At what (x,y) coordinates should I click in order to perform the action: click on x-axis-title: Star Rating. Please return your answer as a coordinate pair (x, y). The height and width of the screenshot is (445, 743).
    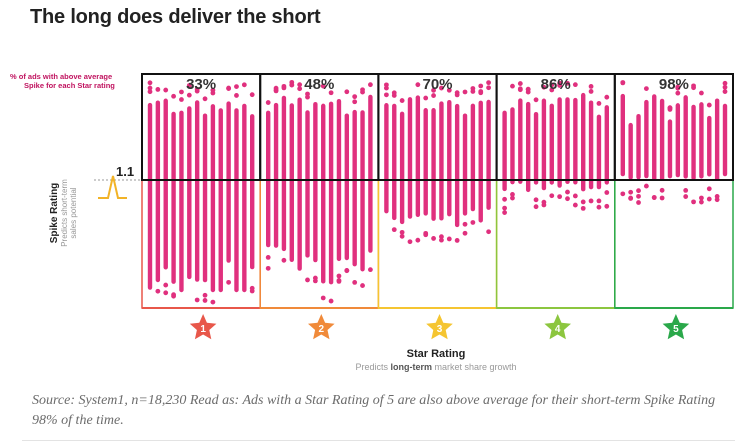
    Looking at the image, I should click on (436, 354).